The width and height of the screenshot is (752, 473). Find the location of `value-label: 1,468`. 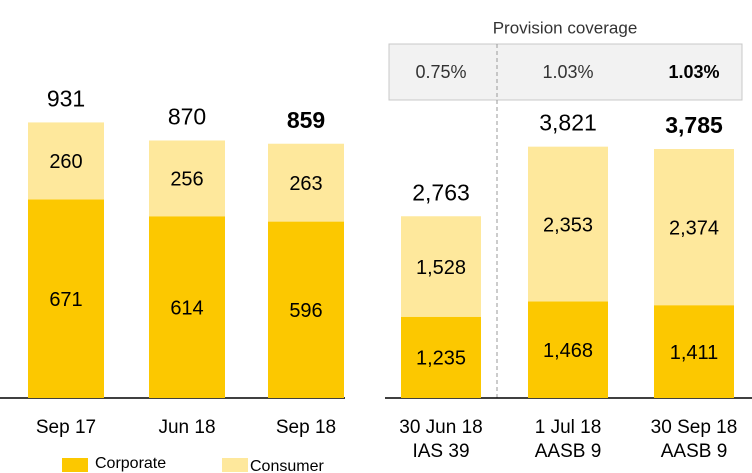

value-label: 1,468 is located at coordinates (568, 351).